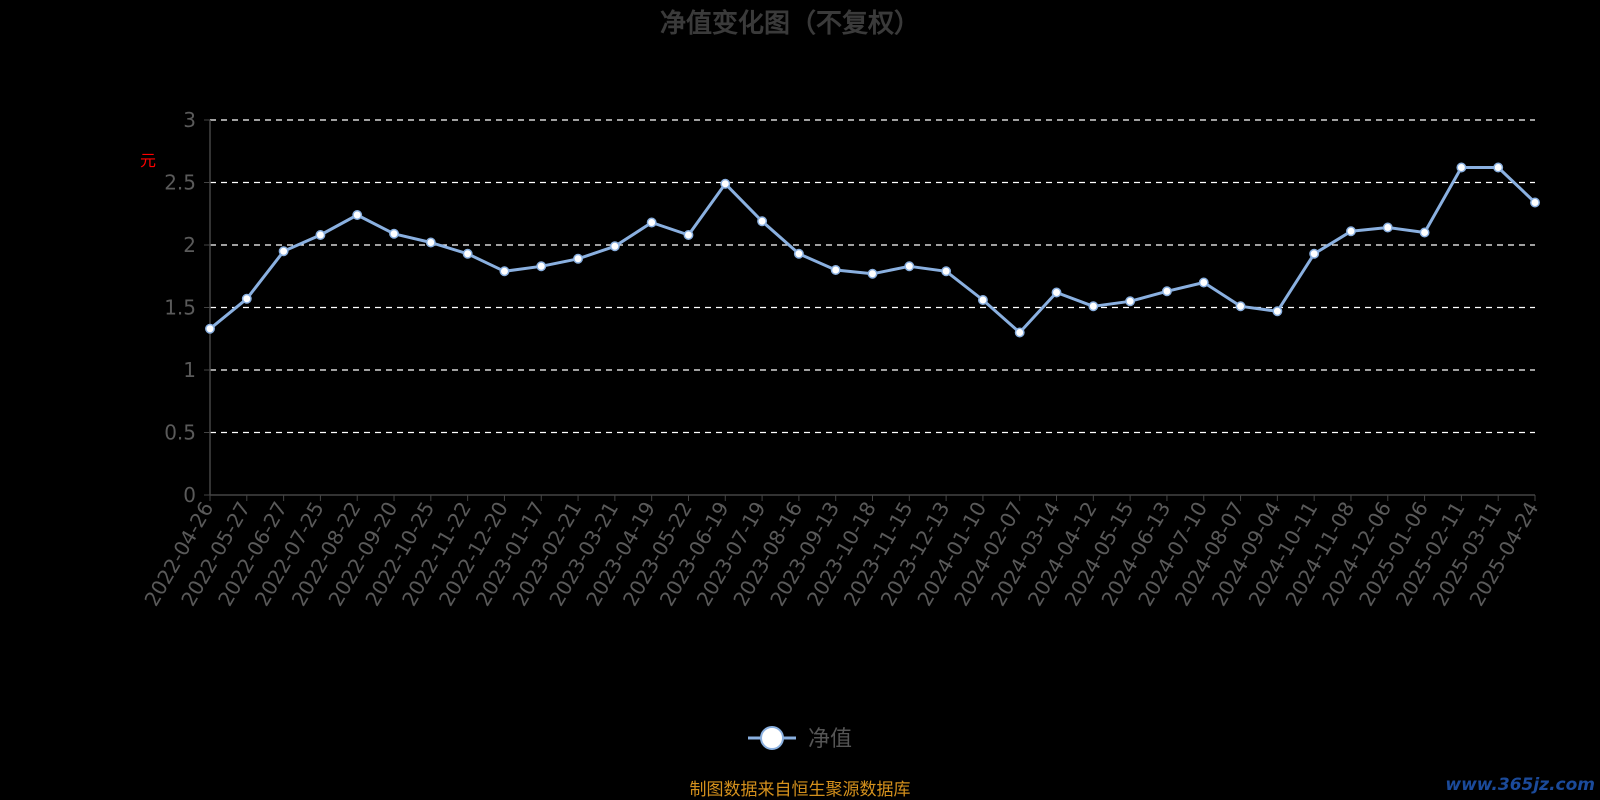 The width and height of the screenshot is (1600, 800). I want to click on chart-title: 净值变化图（不复权）, so click(790, 23).